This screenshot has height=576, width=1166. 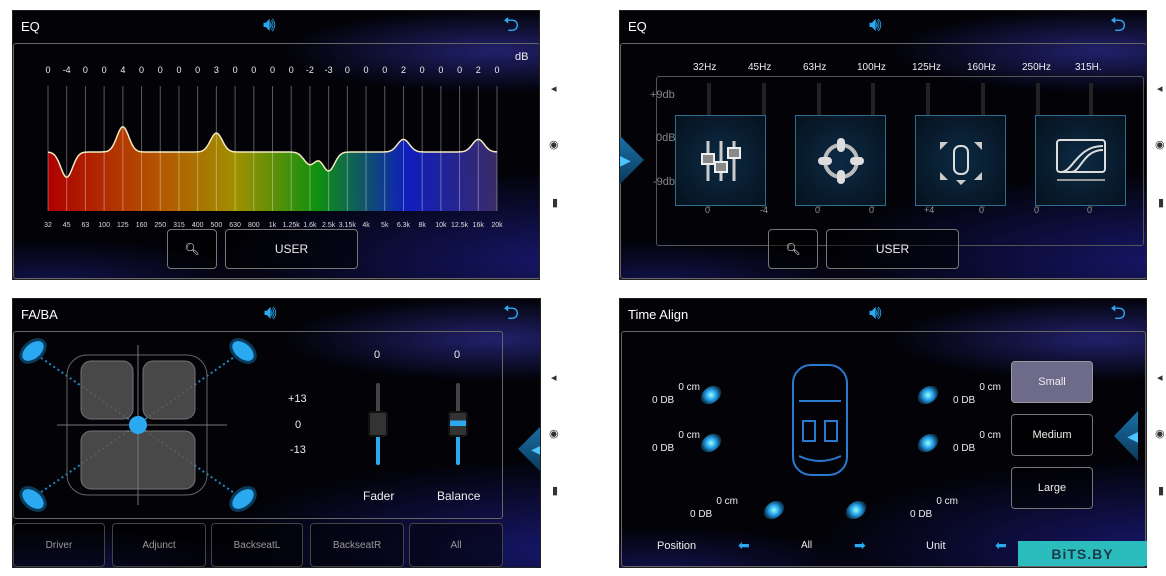 What do you see at coordinates (666, 138) in the screenshot?
I see `scale-mid: 0dB` at bounding box center [666, 138].